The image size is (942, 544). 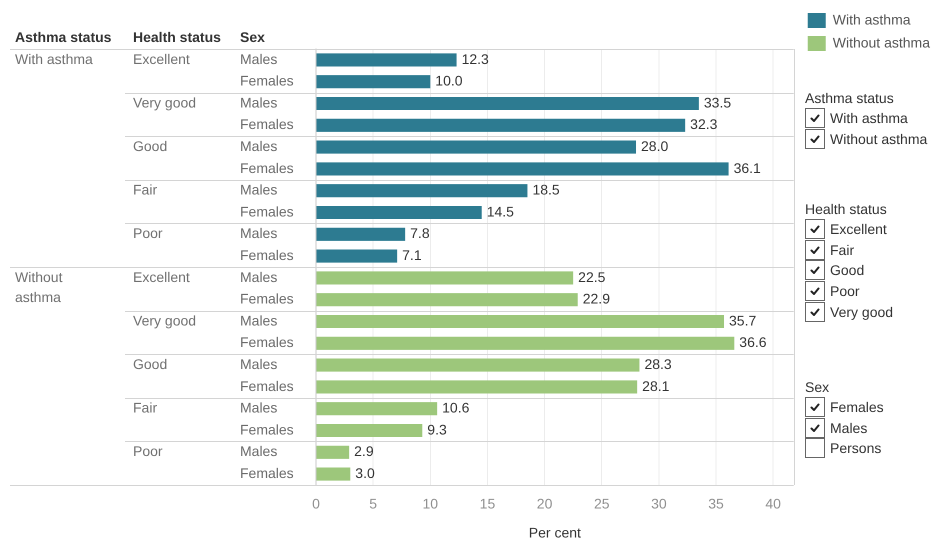 I want to click on x-tick-label: 0, so click(x=316, y=503).